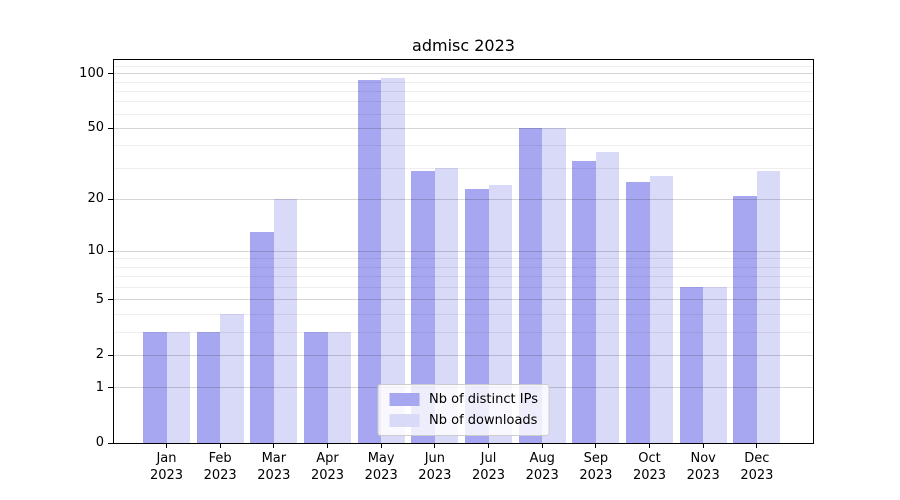 The image size is (900, 500). What do you see at coordinates (167, 467) in the screenshot?
I see `x-tick-label-jan: Jan 2023` at bounding box center [167, 467].